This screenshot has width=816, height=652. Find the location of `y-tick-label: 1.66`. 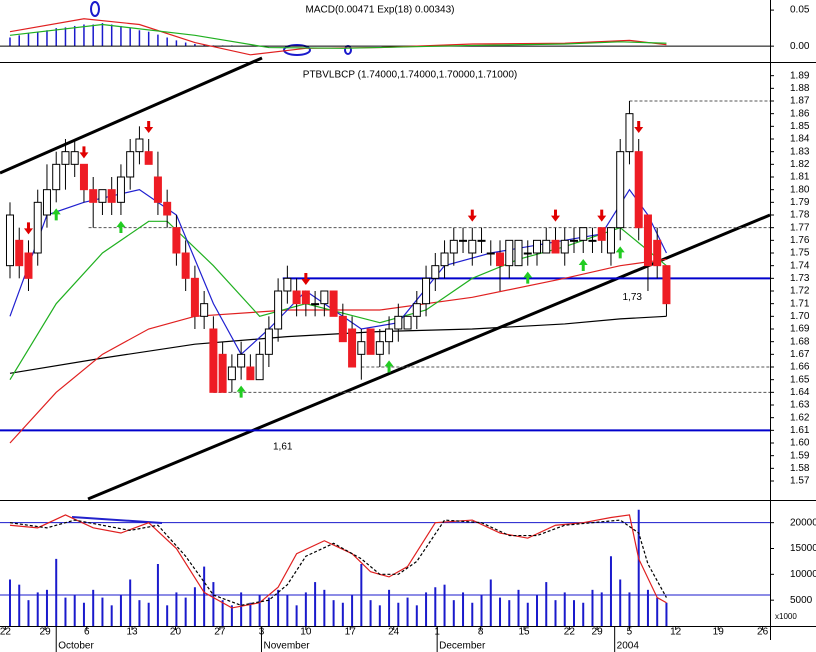

y-tick-label: 1.66 is located at coordinates (800, 367).